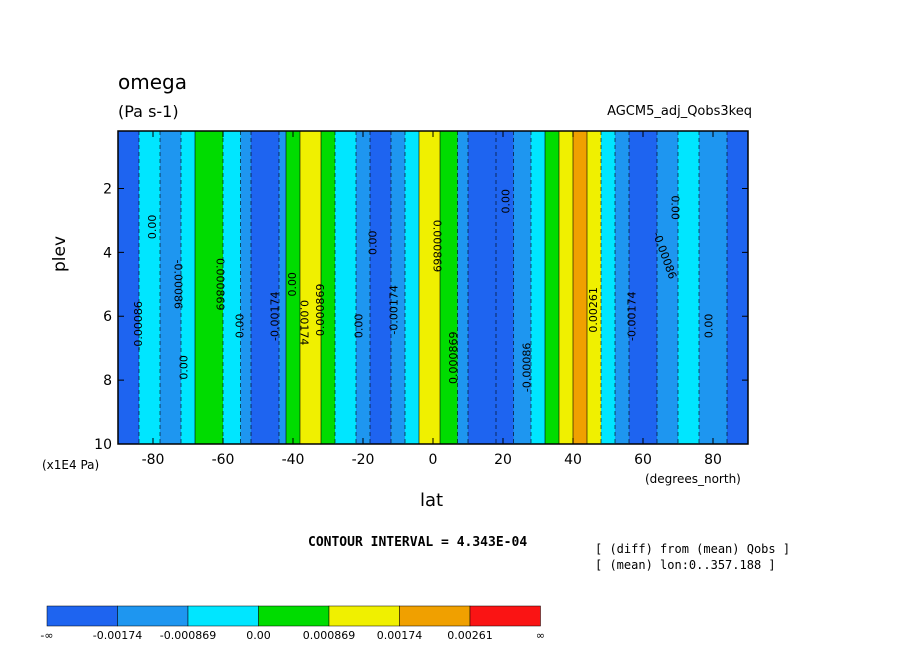 The width and height of the screenshot is (904, 654). I want to click on x-tick-label: 60, so click(643, 460).